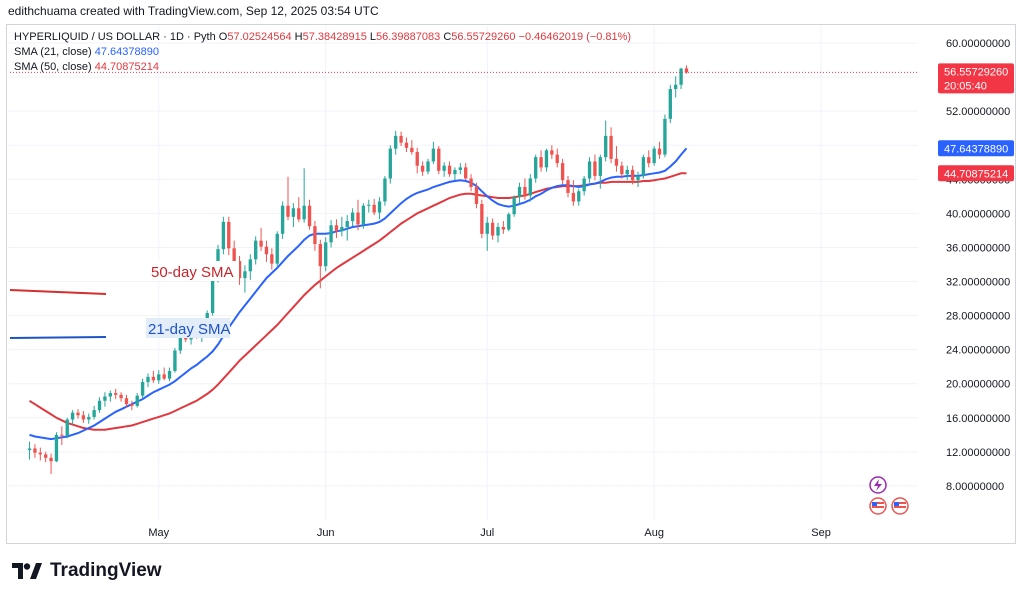  Describe the element at coordinates (965, 86) in the screenshot. I see `price-countdown: 20:05:40` at that location.